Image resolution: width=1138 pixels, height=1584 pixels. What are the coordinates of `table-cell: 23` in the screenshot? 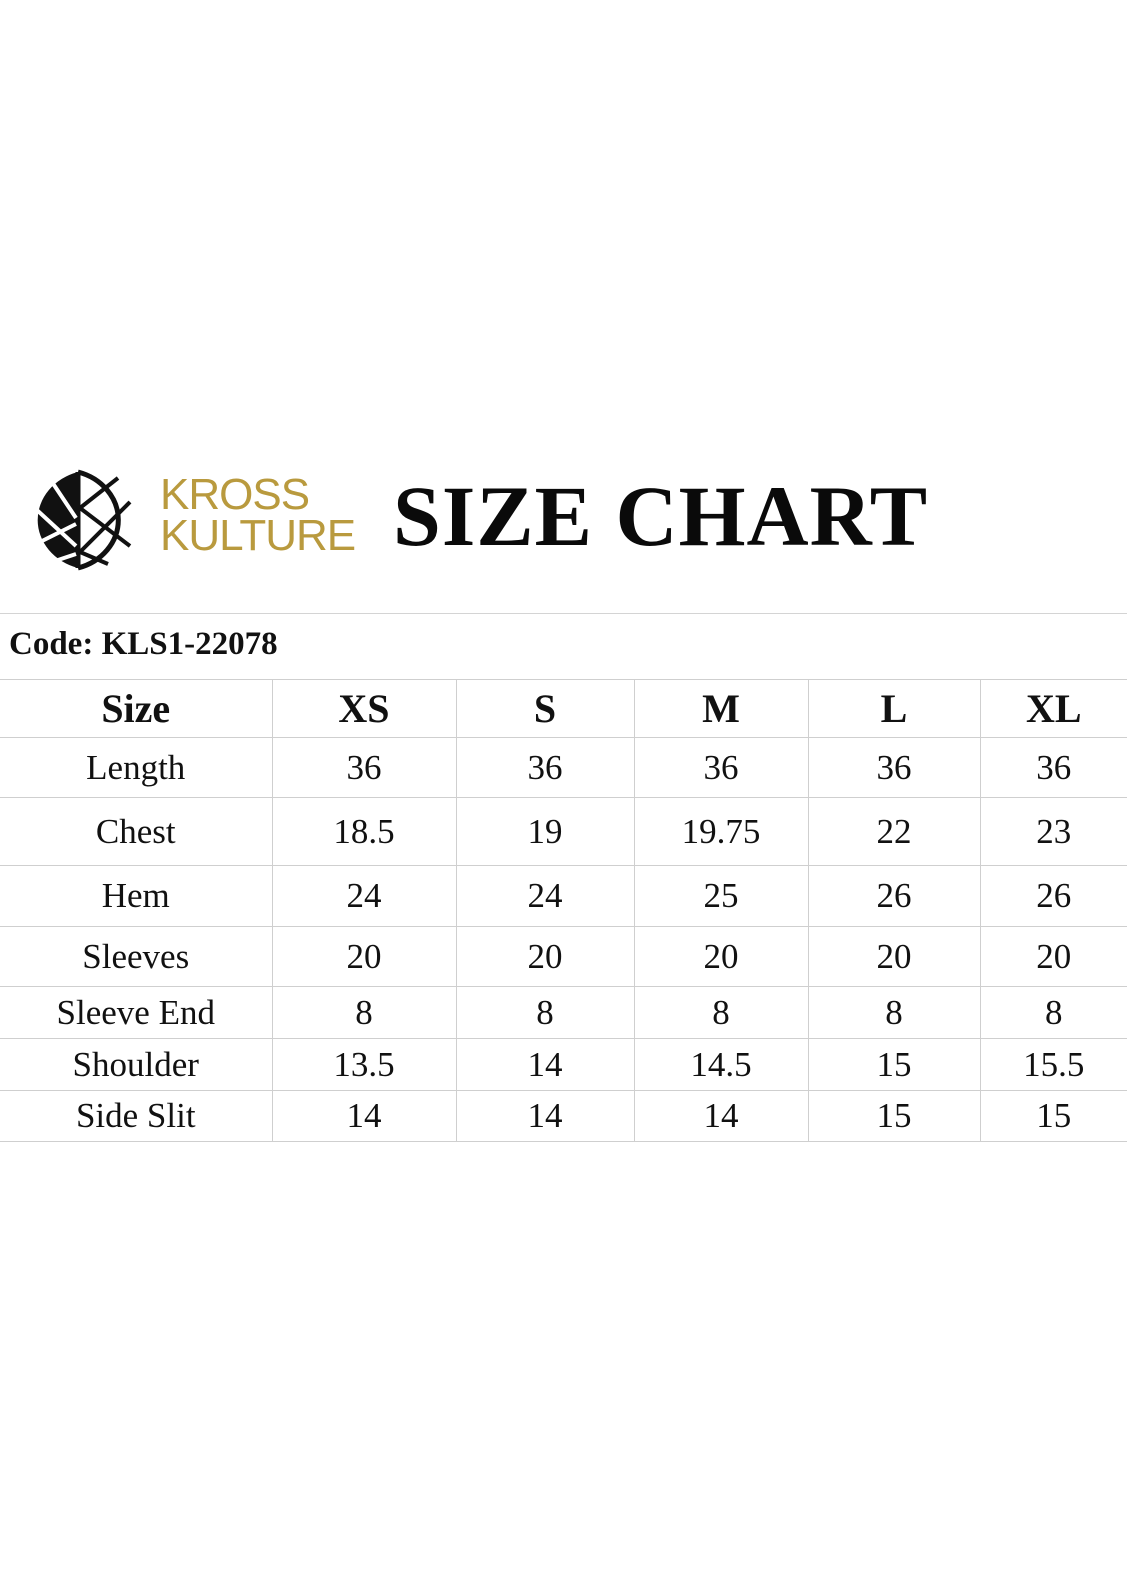 It's located at (1053, 831).